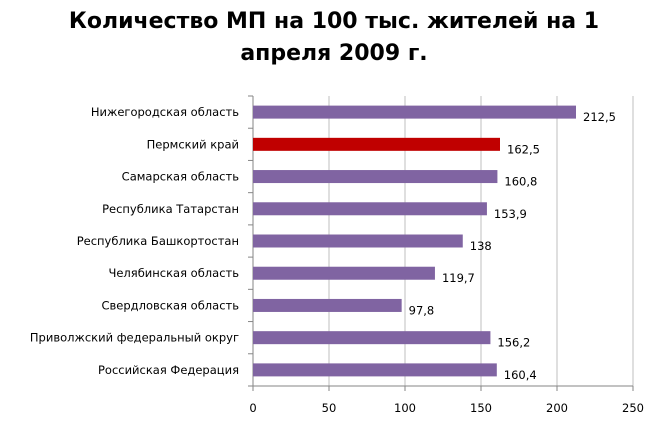 The image size is (668, 434). Describe the element at coordinates (520, 375) in the screenshot. I see `data-label: 160,4` at that location.